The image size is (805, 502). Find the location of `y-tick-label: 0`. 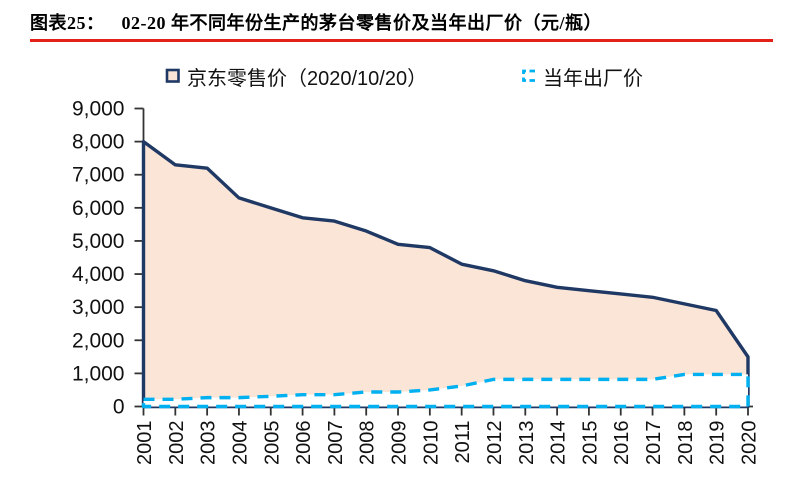

y-tick-label: 0 is located at coordinates (119, 407).